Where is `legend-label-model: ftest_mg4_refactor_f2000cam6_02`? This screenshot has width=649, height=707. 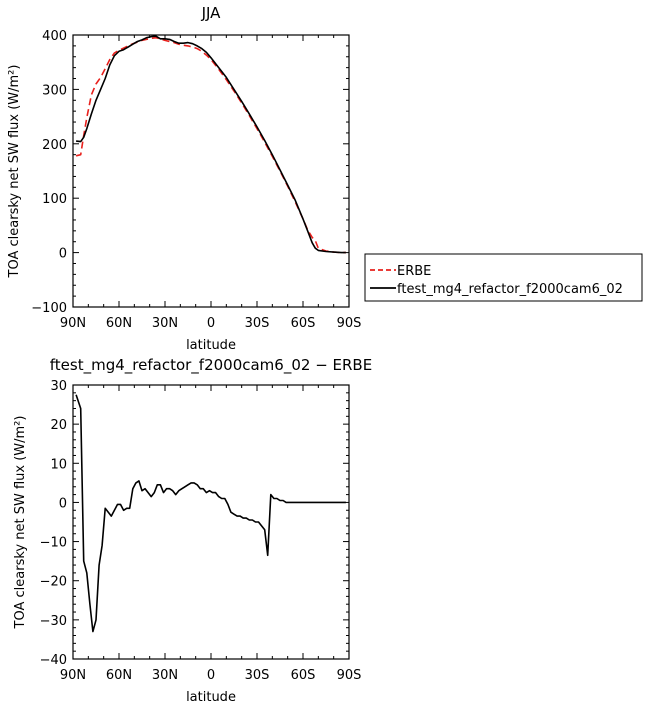 legend-label-model: ftest_mg4_refactor_f2000cam6_02 is located at coordinates (510, 289).